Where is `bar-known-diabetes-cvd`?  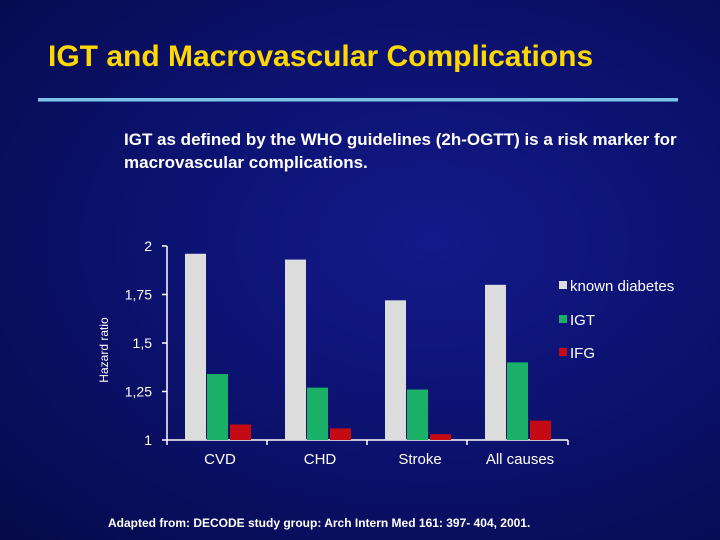 bar-known-diabetes-cvd is located at coordinates (195, 346).